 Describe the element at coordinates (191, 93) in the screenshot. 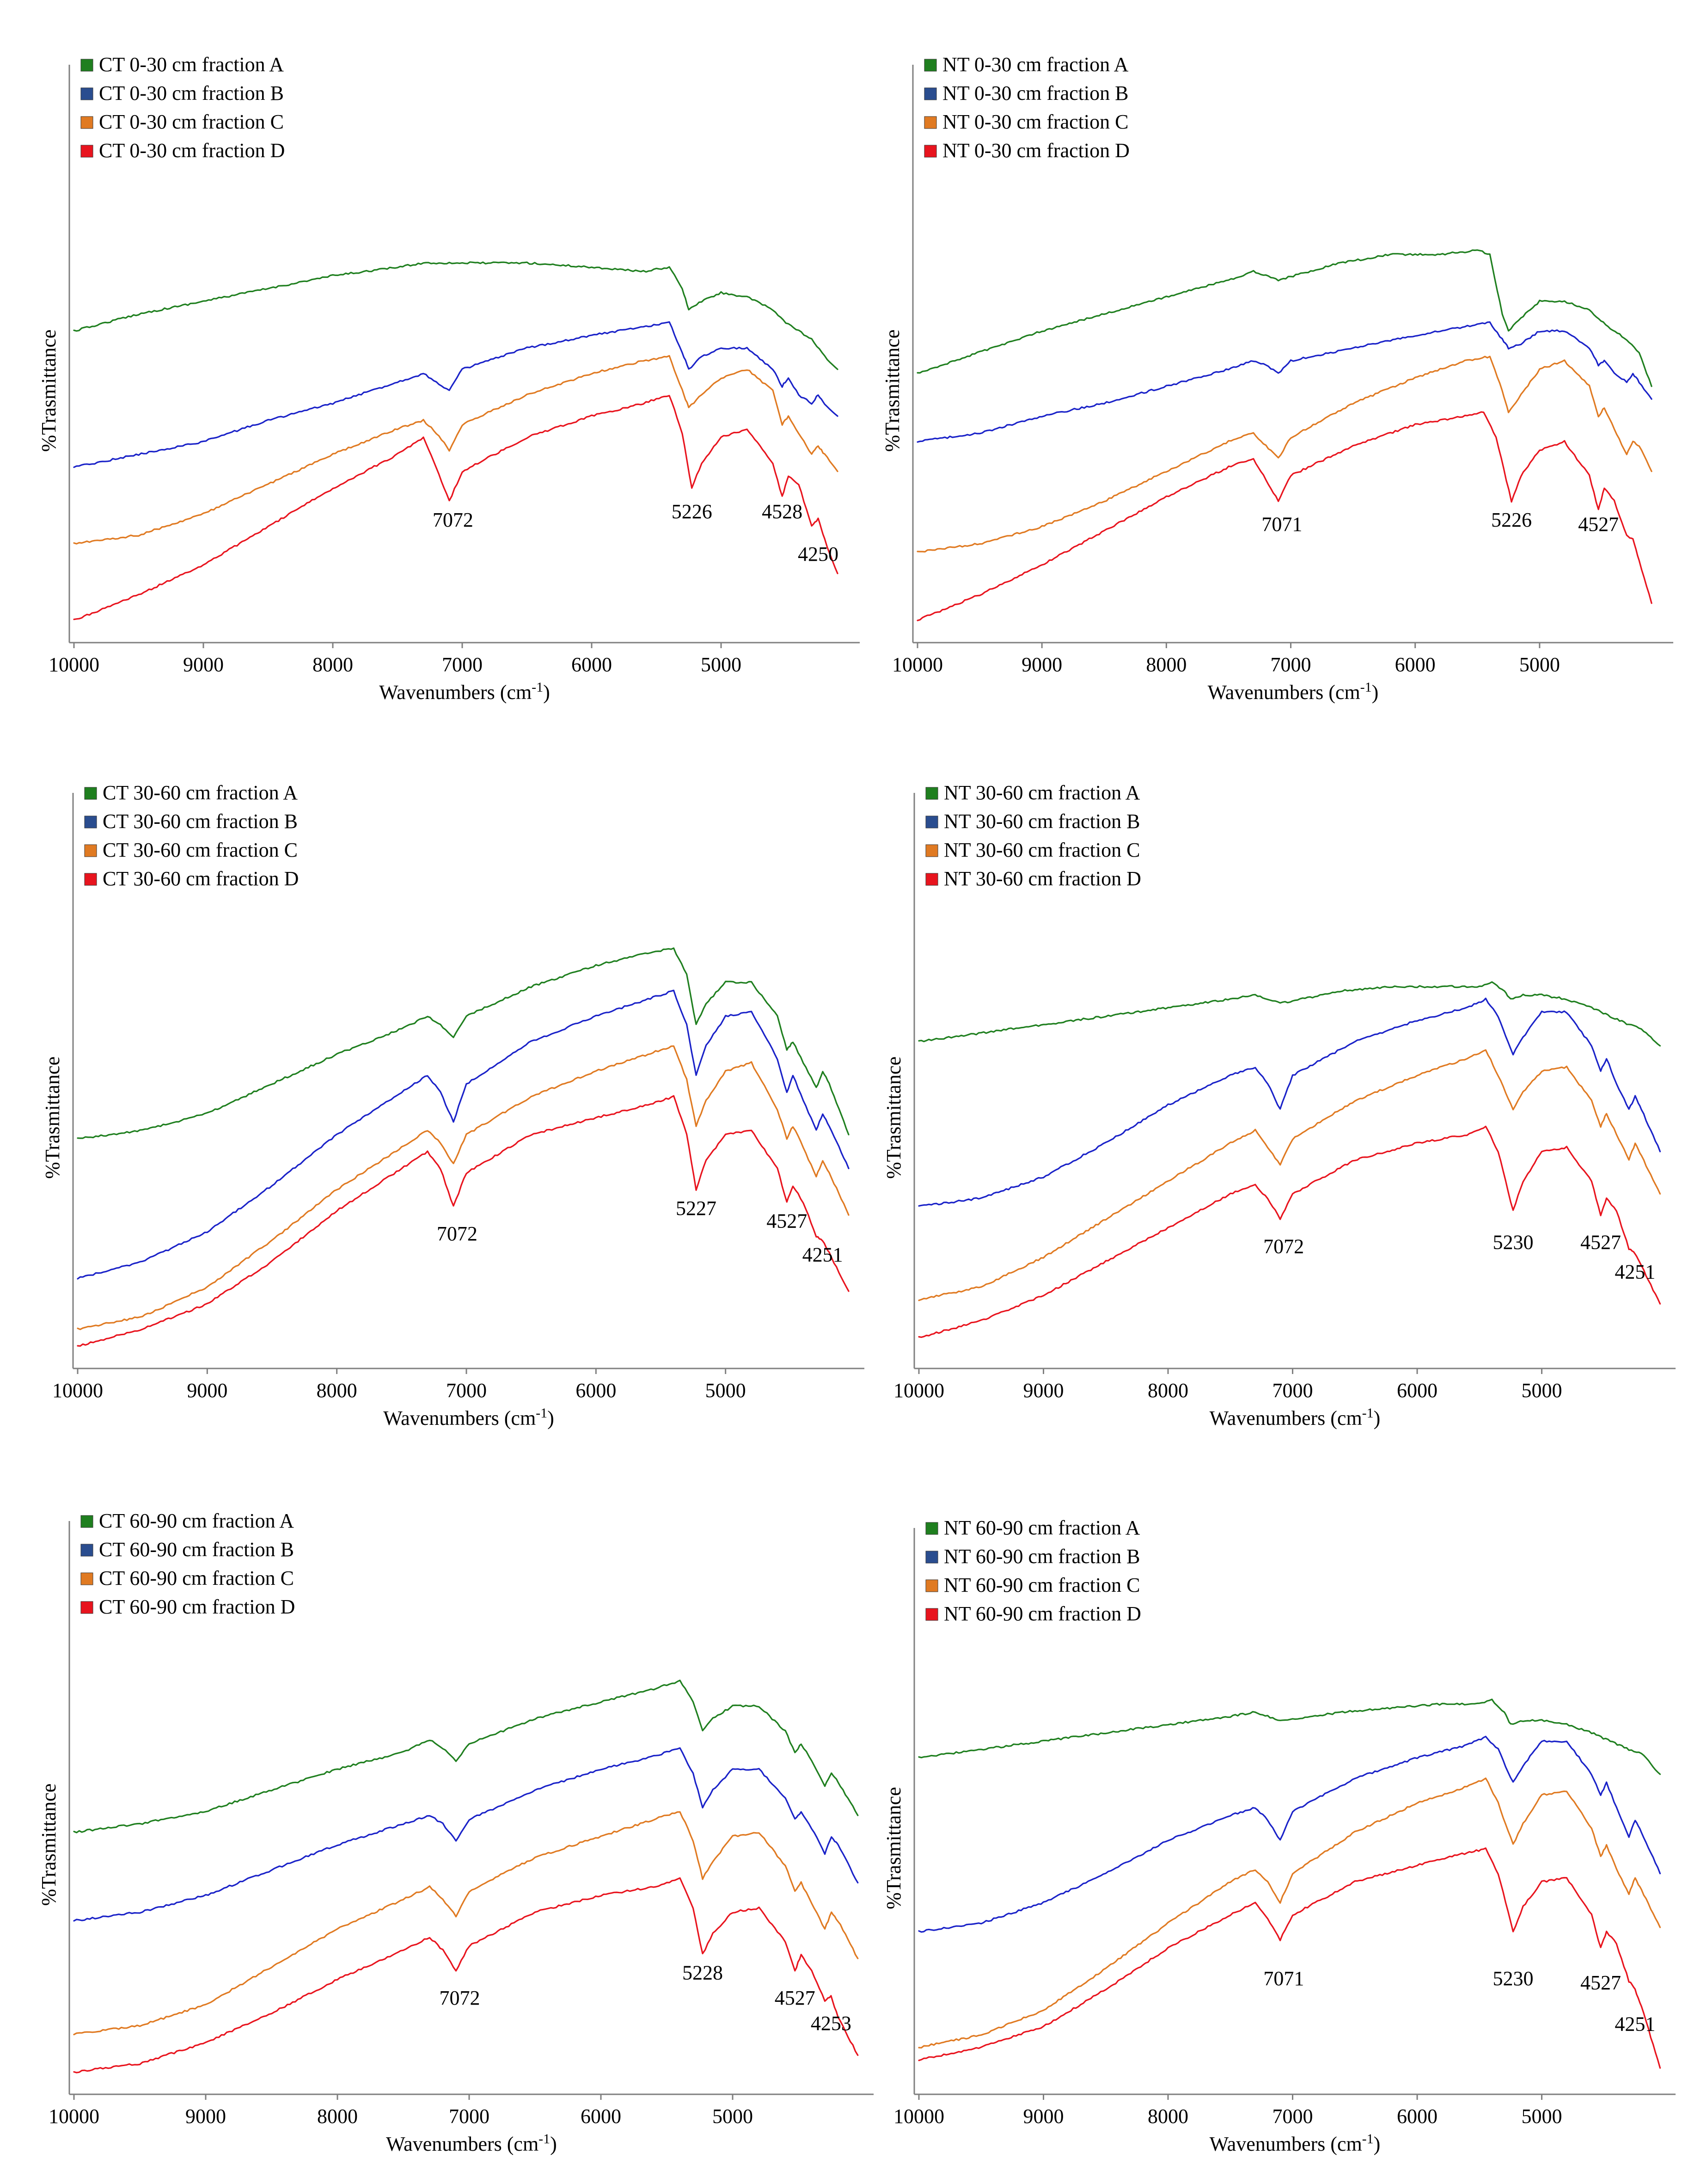

I see `legend-label: CT 0-30 cm fraction B` at that location.